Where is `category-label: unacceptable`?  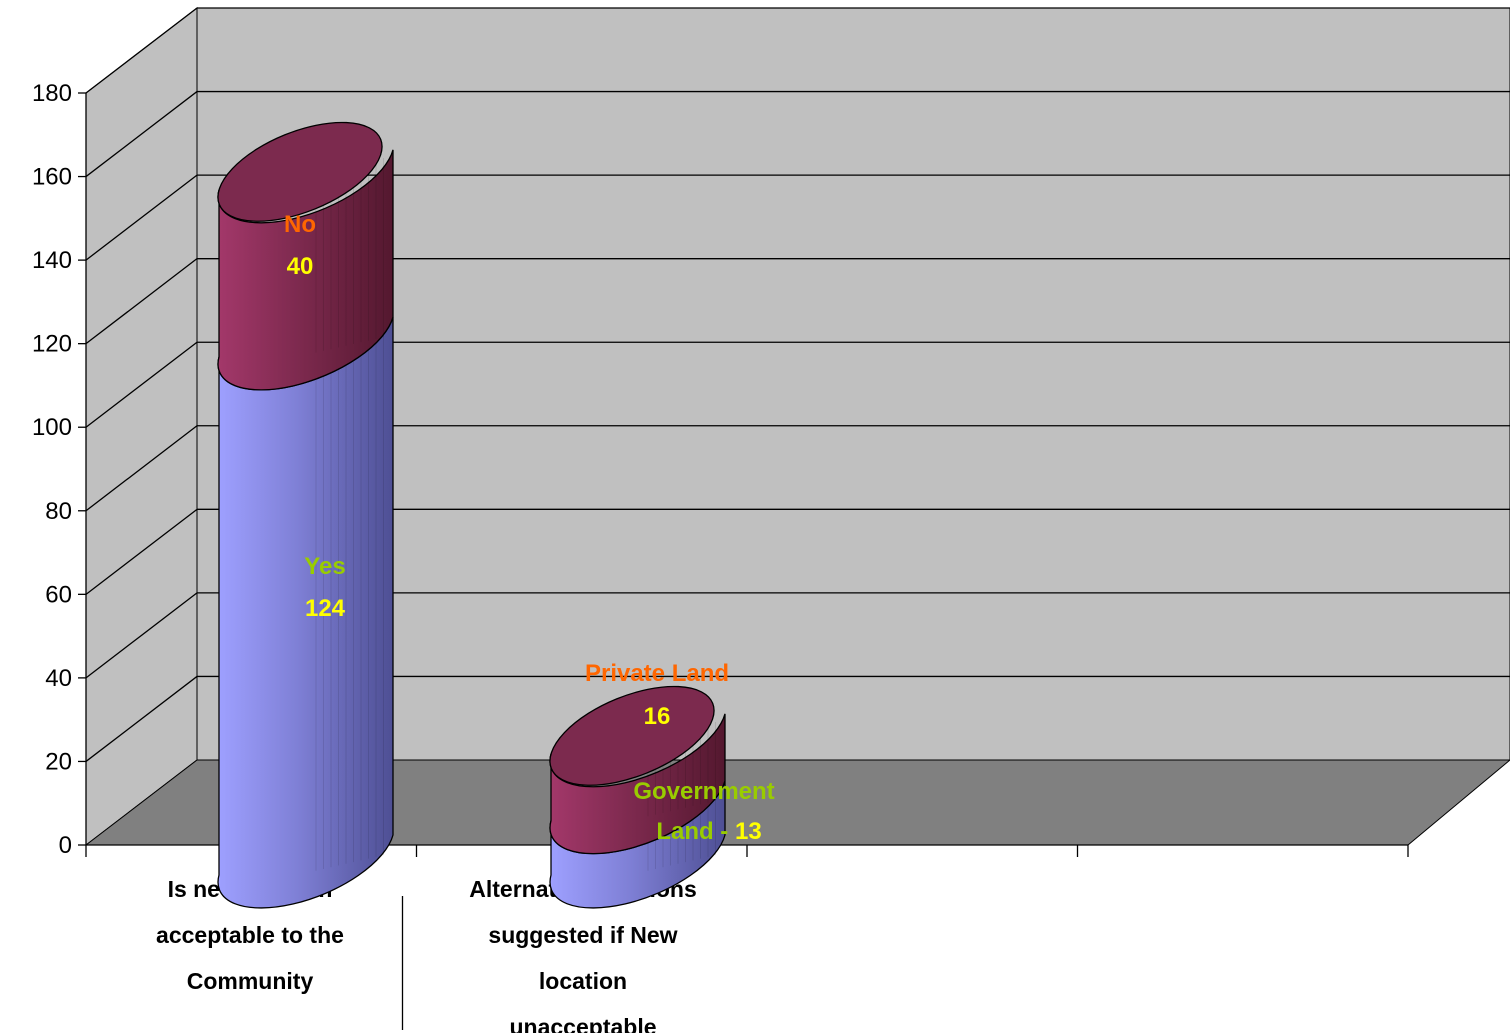 category-label: unacceptable is located at coordinates (583, 1023).